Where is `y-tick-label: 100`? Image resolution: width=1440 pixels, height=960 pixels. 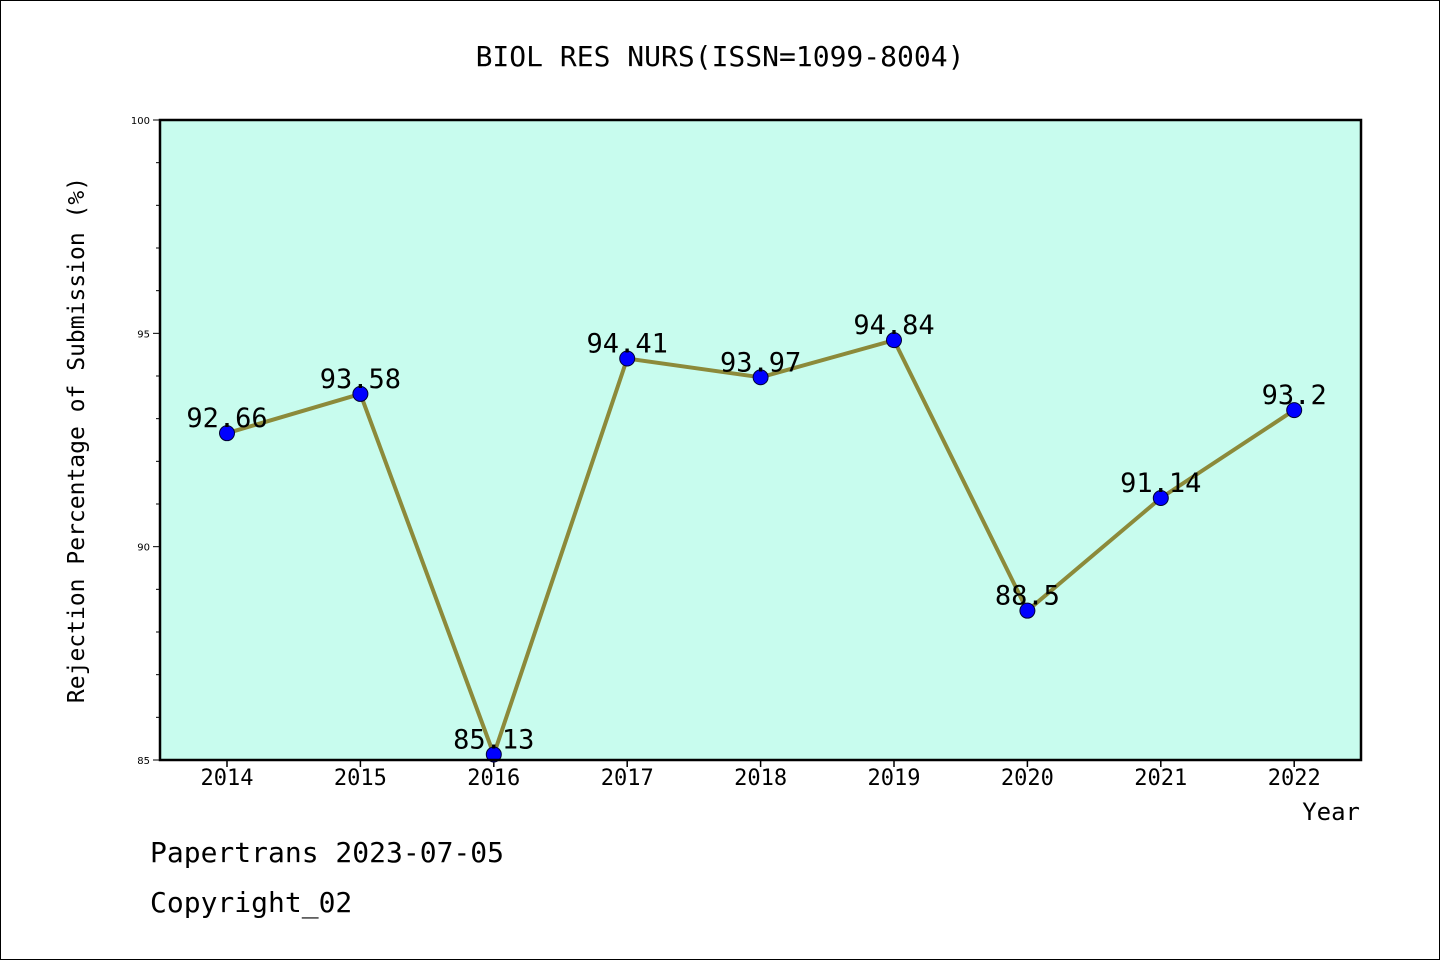 y-tick-label: 100 is located at coordinates (140, 121).